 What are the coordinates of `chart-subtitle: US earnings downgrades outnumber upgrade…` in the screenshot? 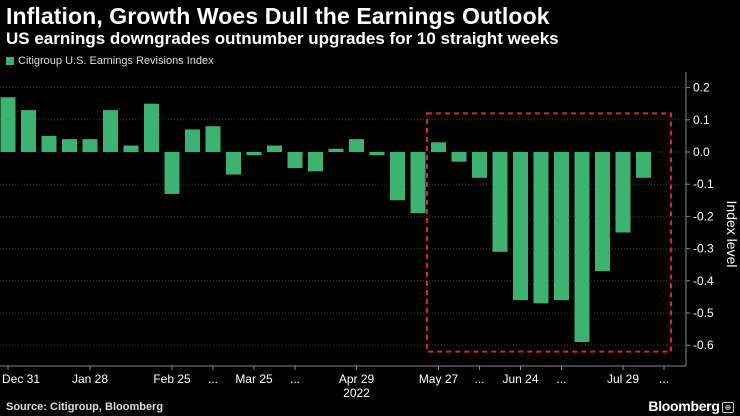 It's located at (282, 38).